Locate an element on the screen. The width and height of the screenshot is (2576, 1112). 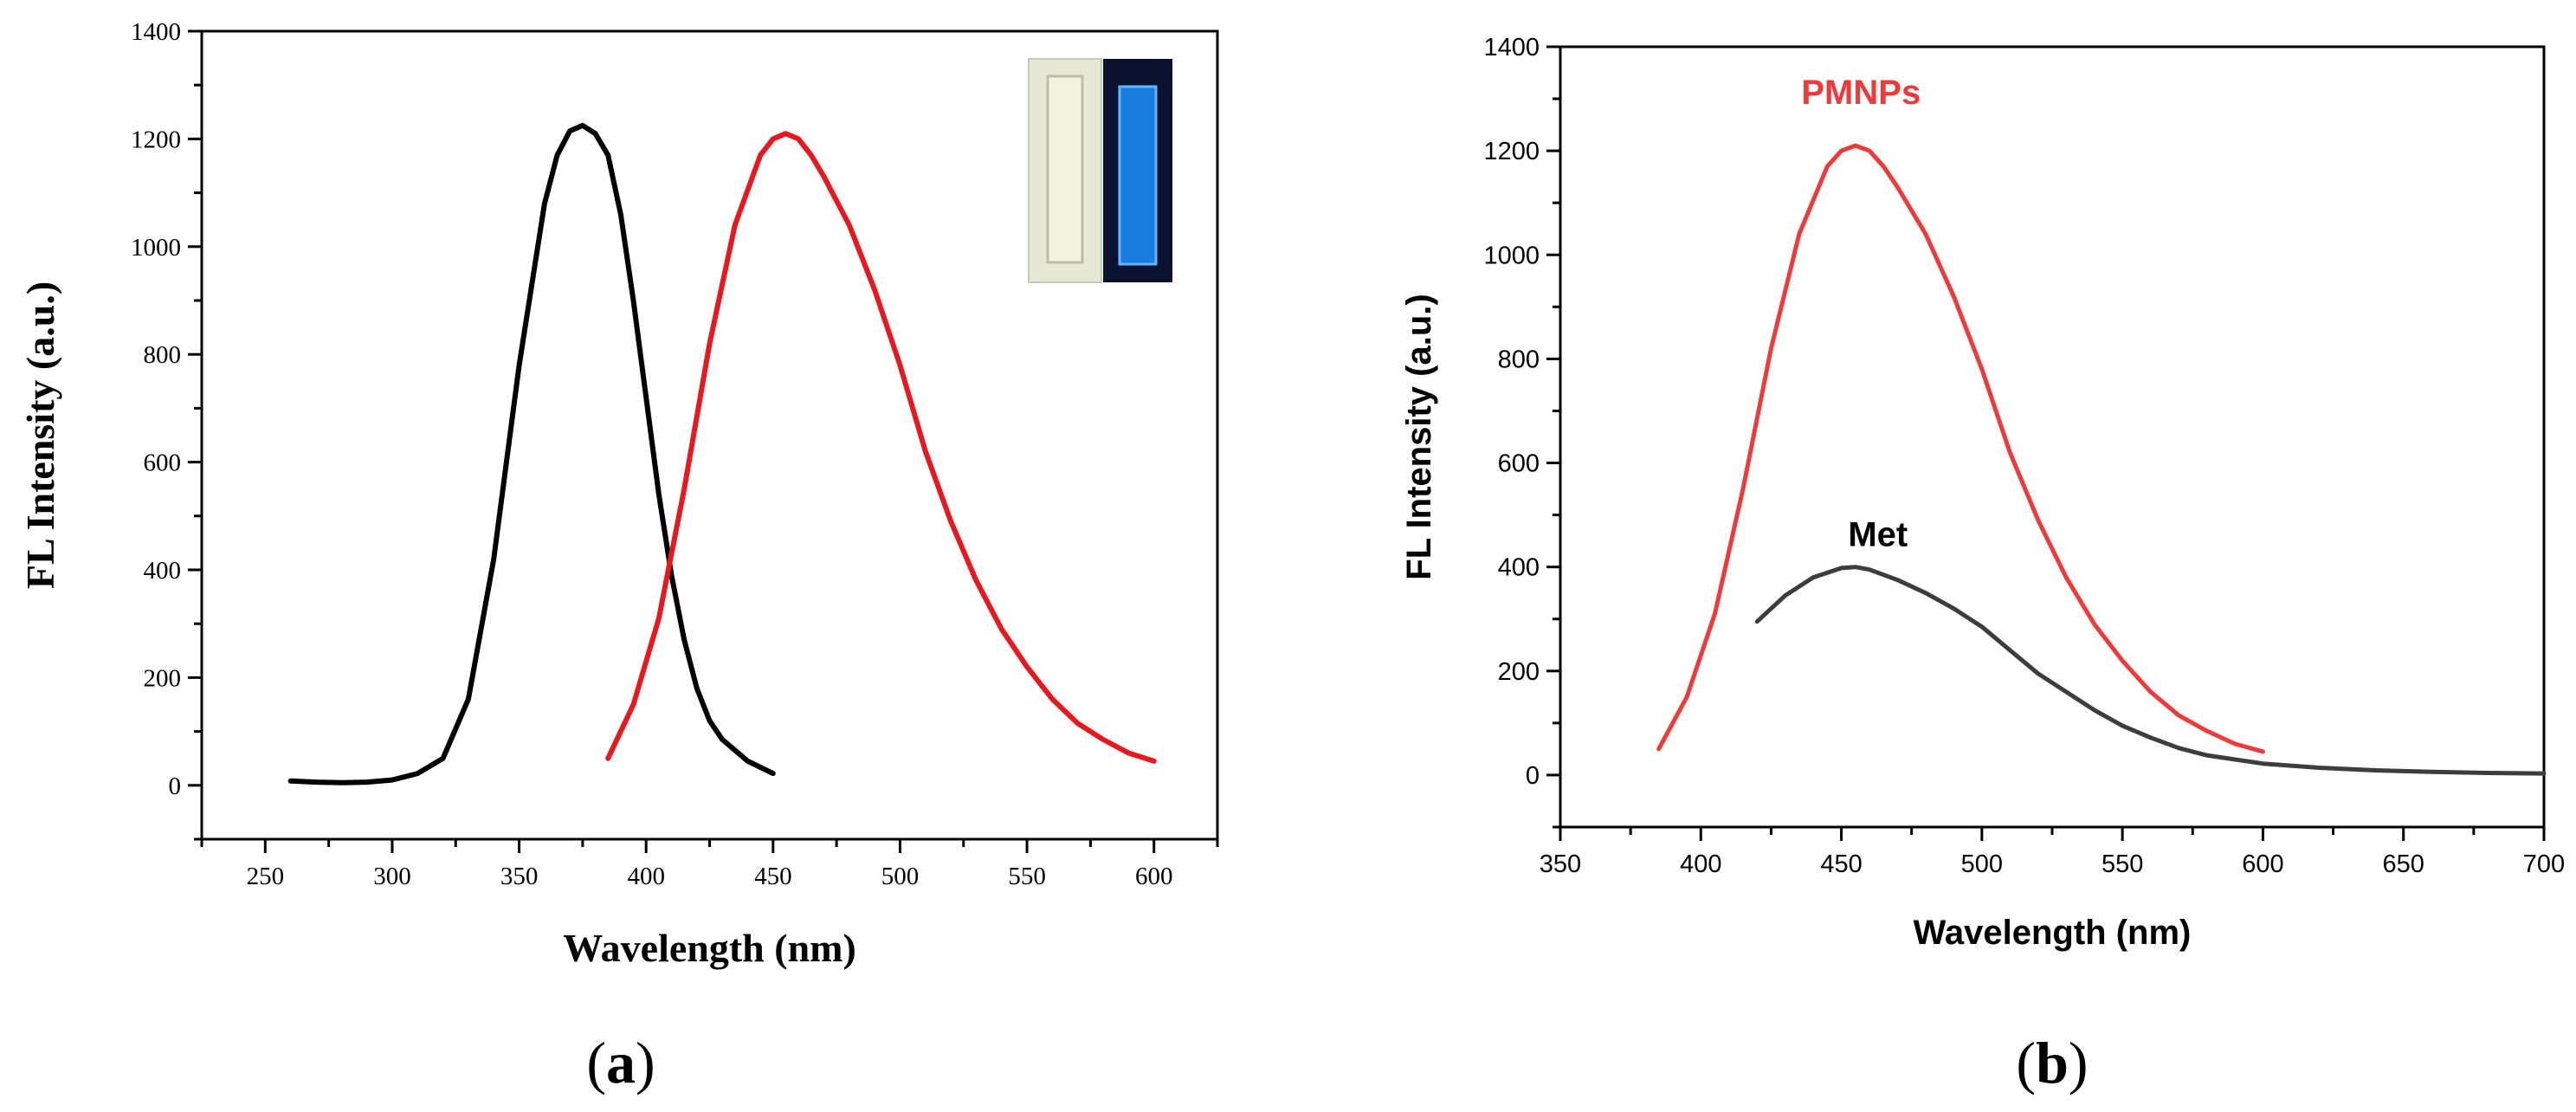
x-tick-label: 700 is located at coordinates (2544, 864).